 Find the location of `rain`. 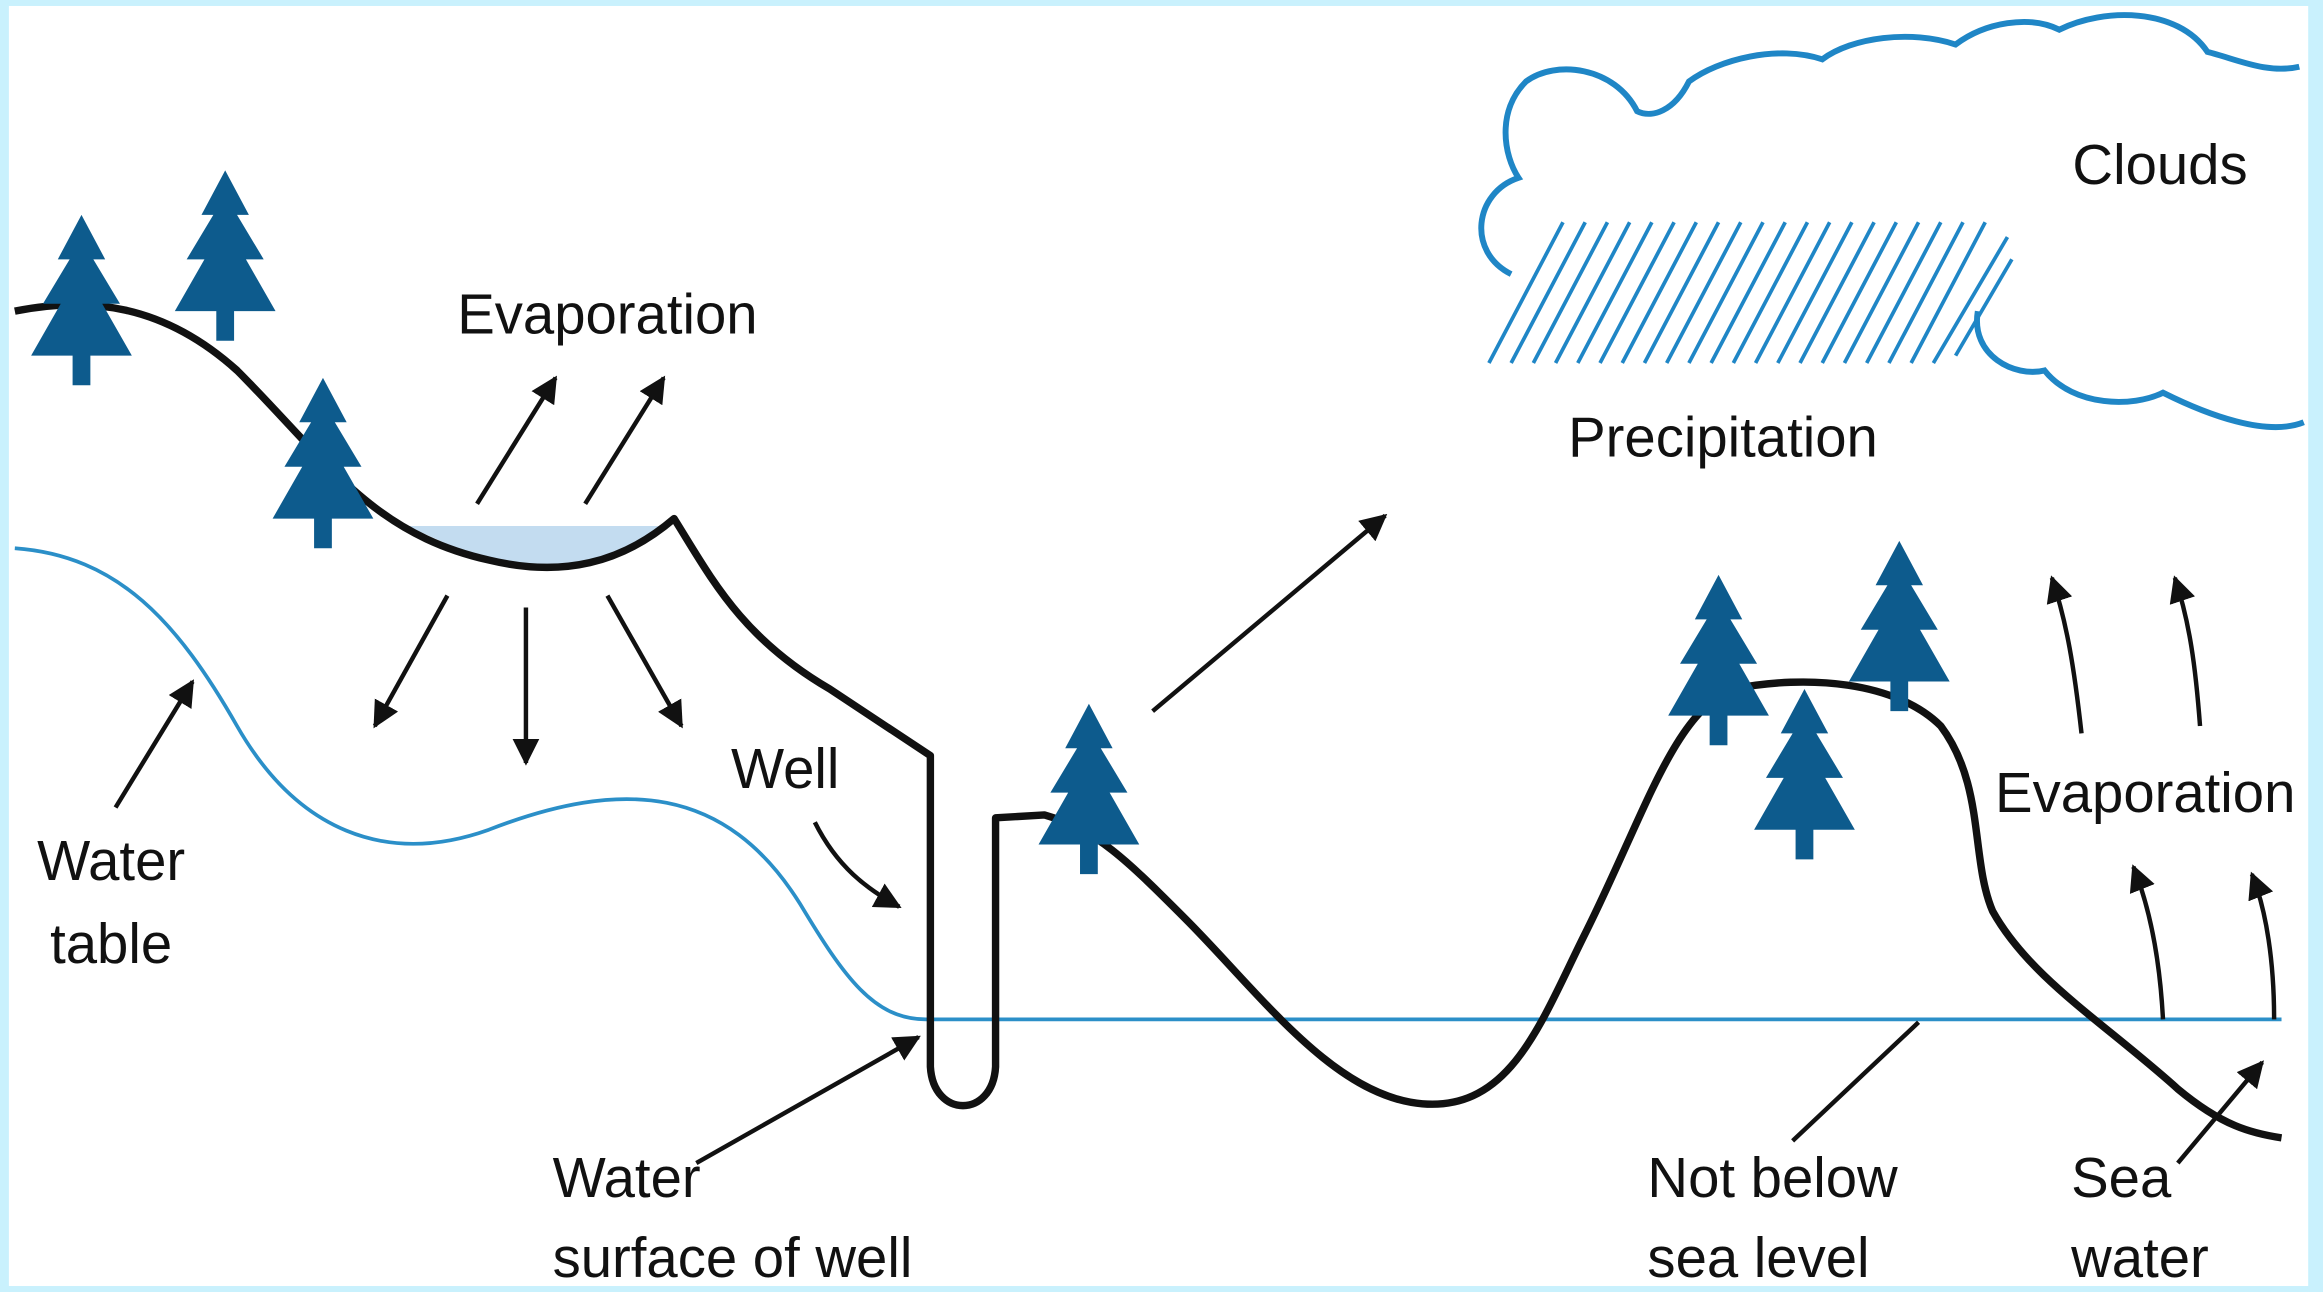

rain is located at coordinates (1750, 292).